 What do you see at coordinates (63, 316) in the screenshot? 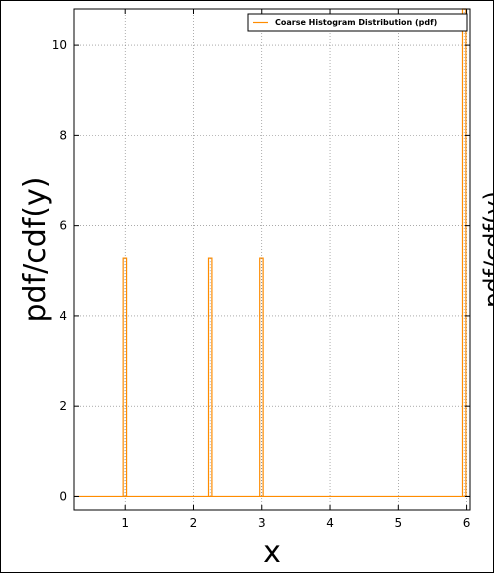
I see `y-tick-label: 4` at bounding box center [63, 316].